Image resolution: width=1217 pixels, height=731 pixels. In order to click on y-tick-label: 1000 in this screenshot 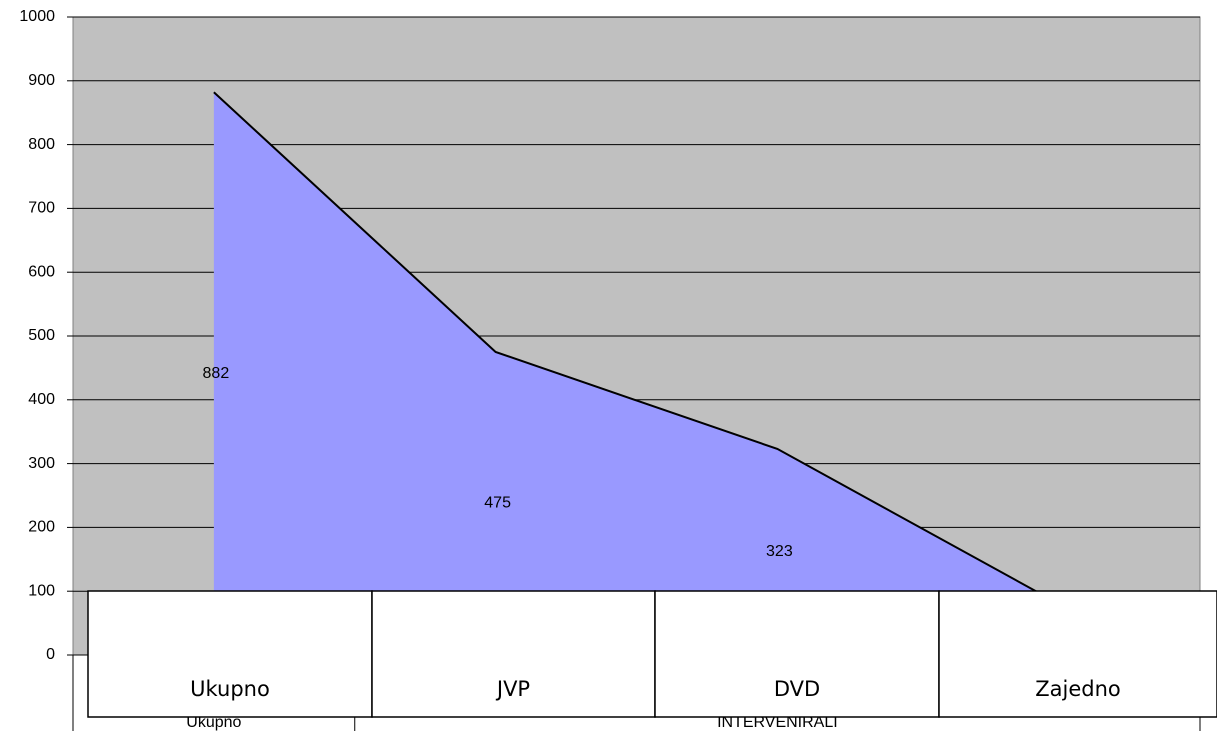, I will do `click(37, 16)`.